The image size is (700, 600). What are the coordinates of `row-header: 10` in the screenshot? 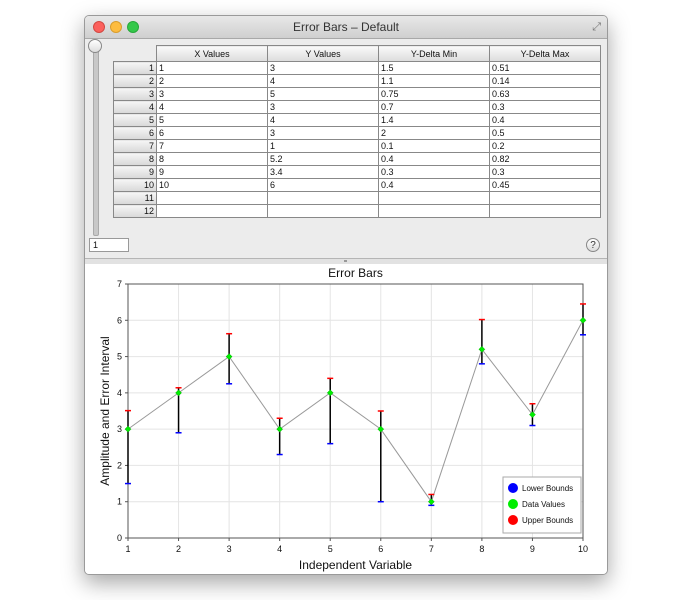 It's located at (135, 185).